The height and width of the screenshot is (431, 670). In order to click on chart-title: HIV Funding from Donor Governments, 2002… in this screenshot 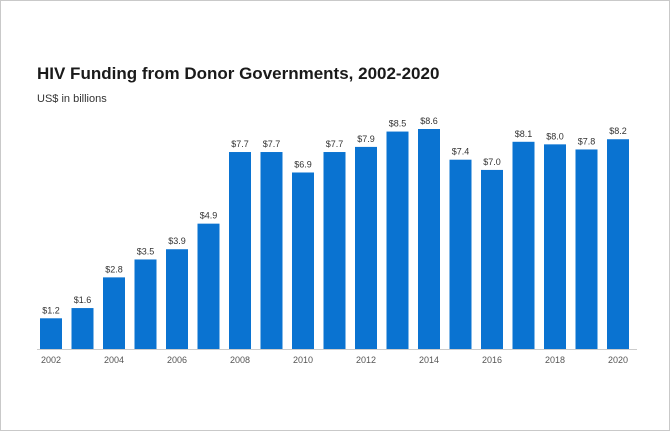, I will do `click(238, 73)`.